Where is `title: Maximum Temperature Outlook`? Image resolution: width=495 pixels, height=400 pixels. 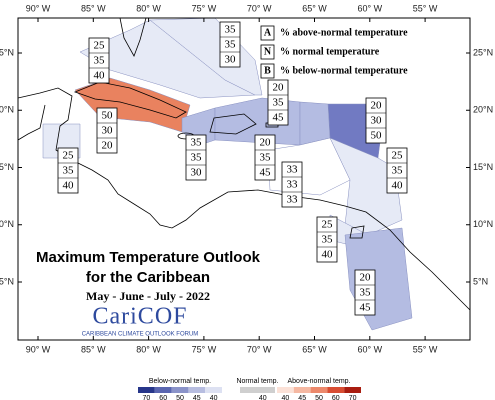 title: Maximum Temperature Outlook is located at coordinates (148, 257).